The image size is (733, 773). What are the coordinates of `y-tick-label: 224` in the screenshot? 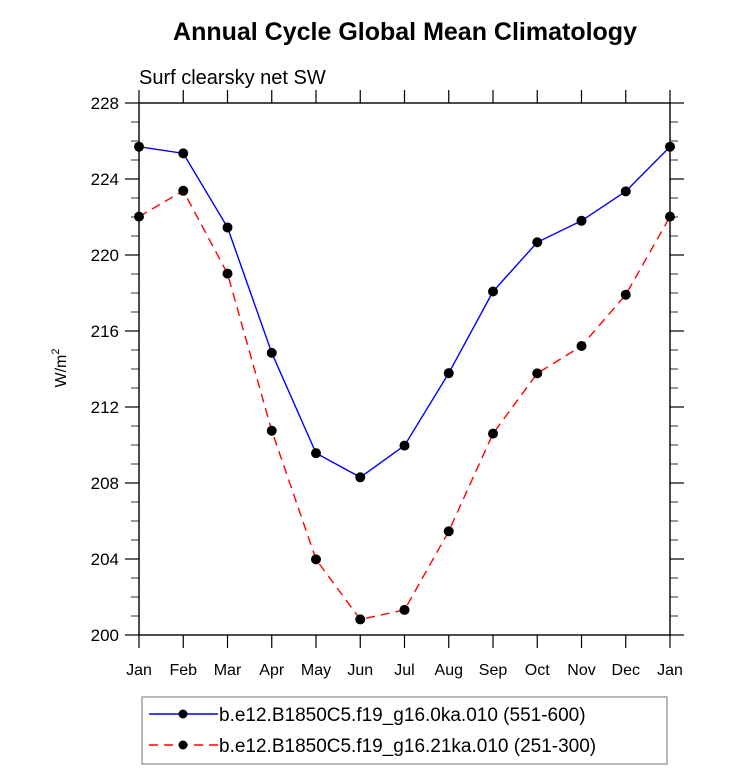 It's located at (105, 179).